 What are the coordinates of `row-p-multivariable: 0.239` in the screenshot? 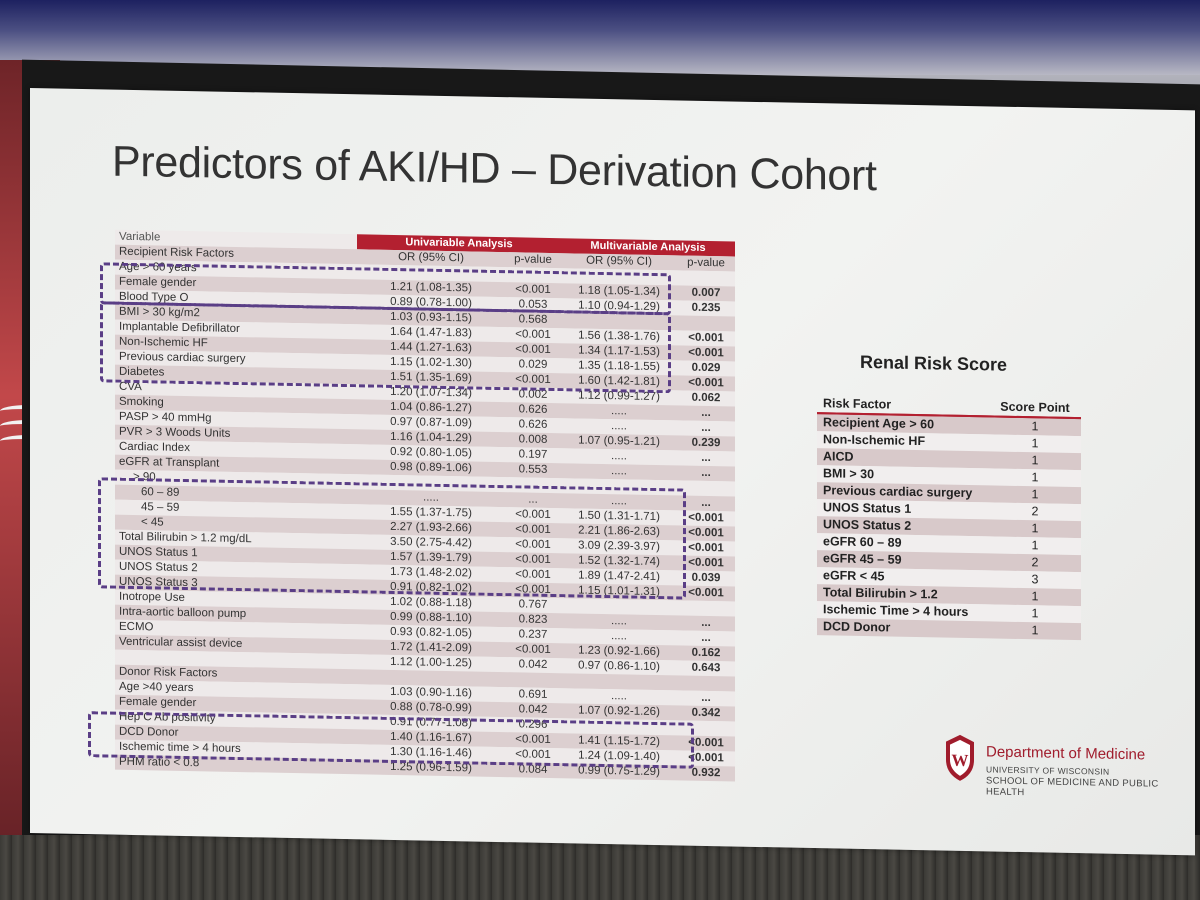 It's located at (706, 443).